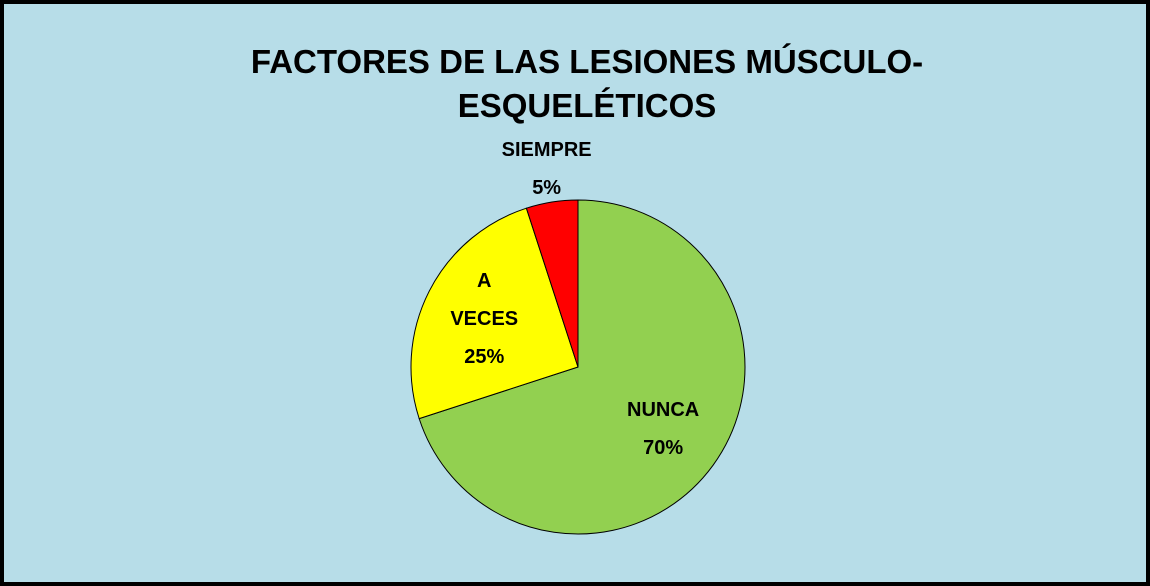 Image resolution: width=1150 pixels, height=586 pixels. Describe the element at coordinates (663, 409) in the screenshot. I see `category-label: NUNCA` at that location.